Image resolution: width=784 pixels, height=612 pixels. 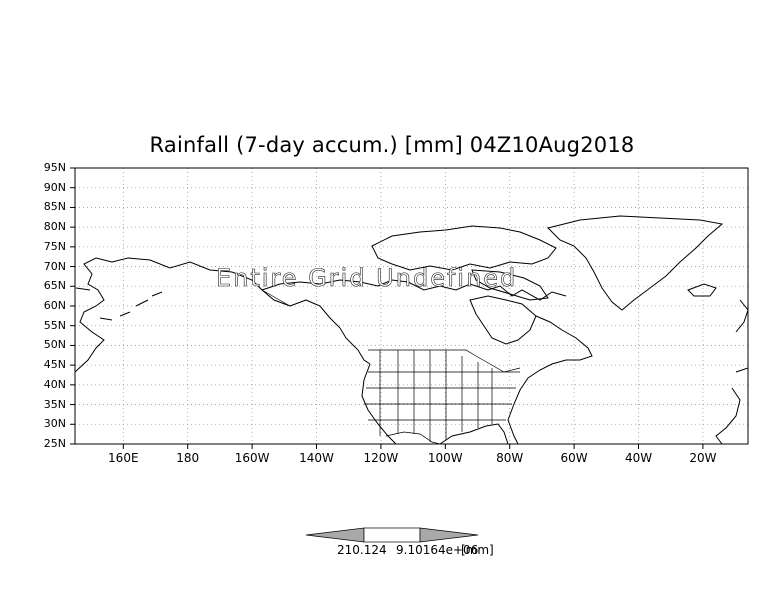 What do you see at coordinates (54, 345) in the screenshot?
I see `lat-tick-label: 50N` at bounding box center [54, 345].